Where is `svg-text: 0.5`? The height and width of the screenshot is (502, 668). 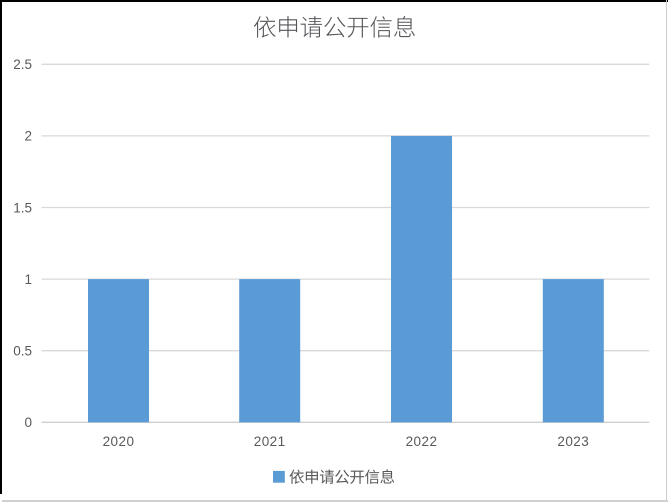
svg-text: 0.5 is located at coordinates (22, 351).